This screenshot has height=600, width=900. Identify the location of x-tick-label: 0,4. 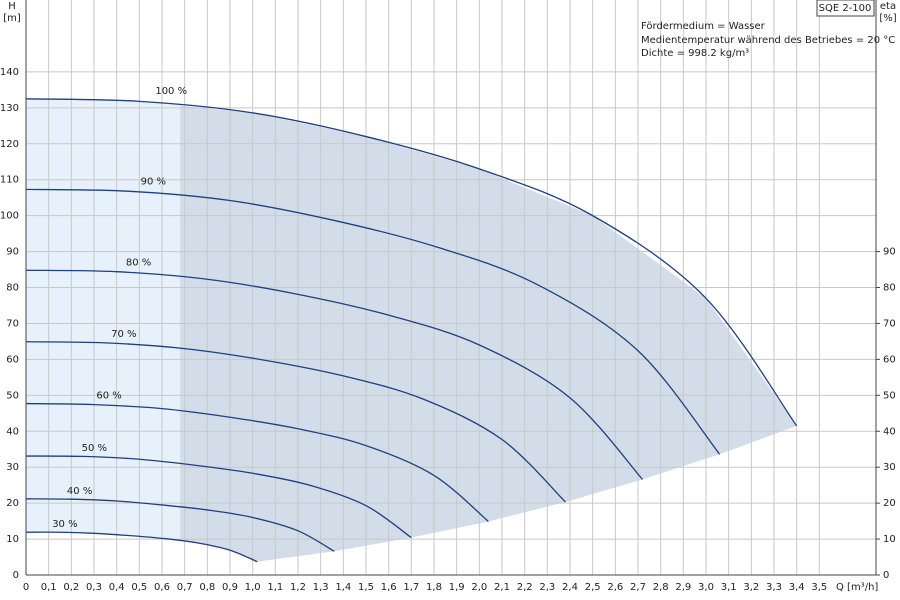
(117, 587).